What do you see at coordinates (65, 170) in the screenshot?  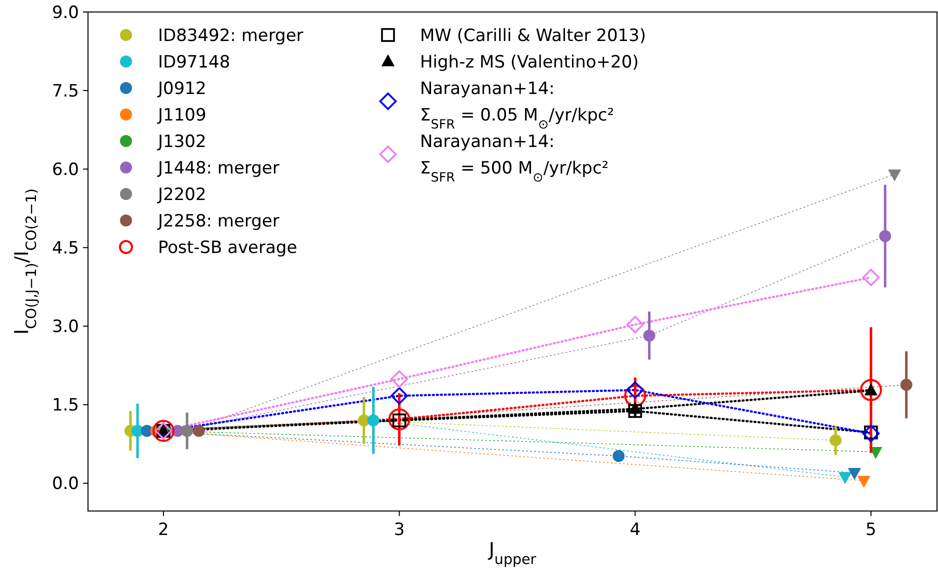 I see `y-tick-label: 6.0` at bounding box center [65, 170].